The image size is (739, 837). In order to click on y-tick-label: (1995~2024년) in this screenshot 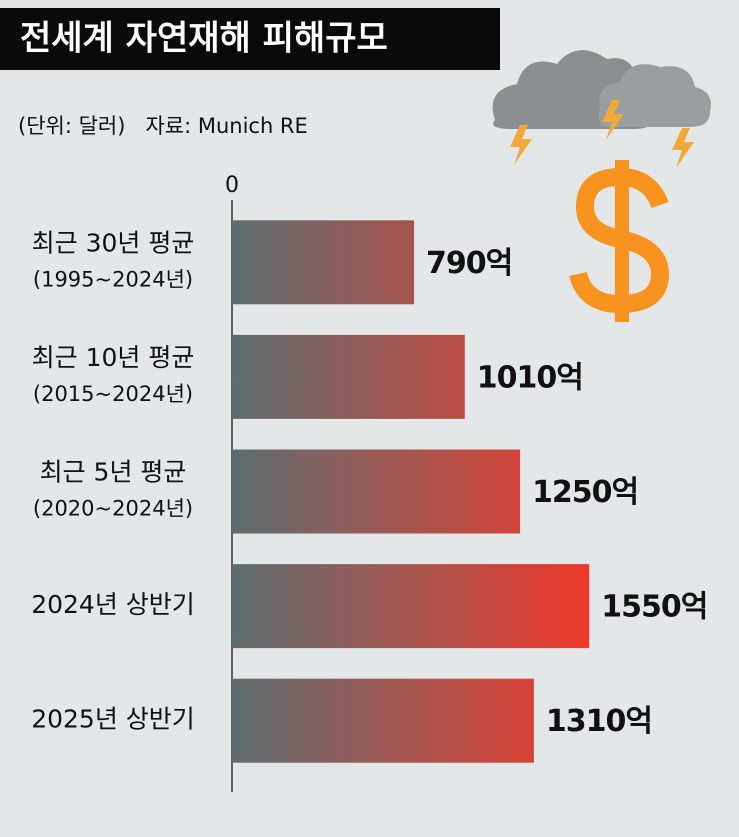, I will do `click(113, 279)`.